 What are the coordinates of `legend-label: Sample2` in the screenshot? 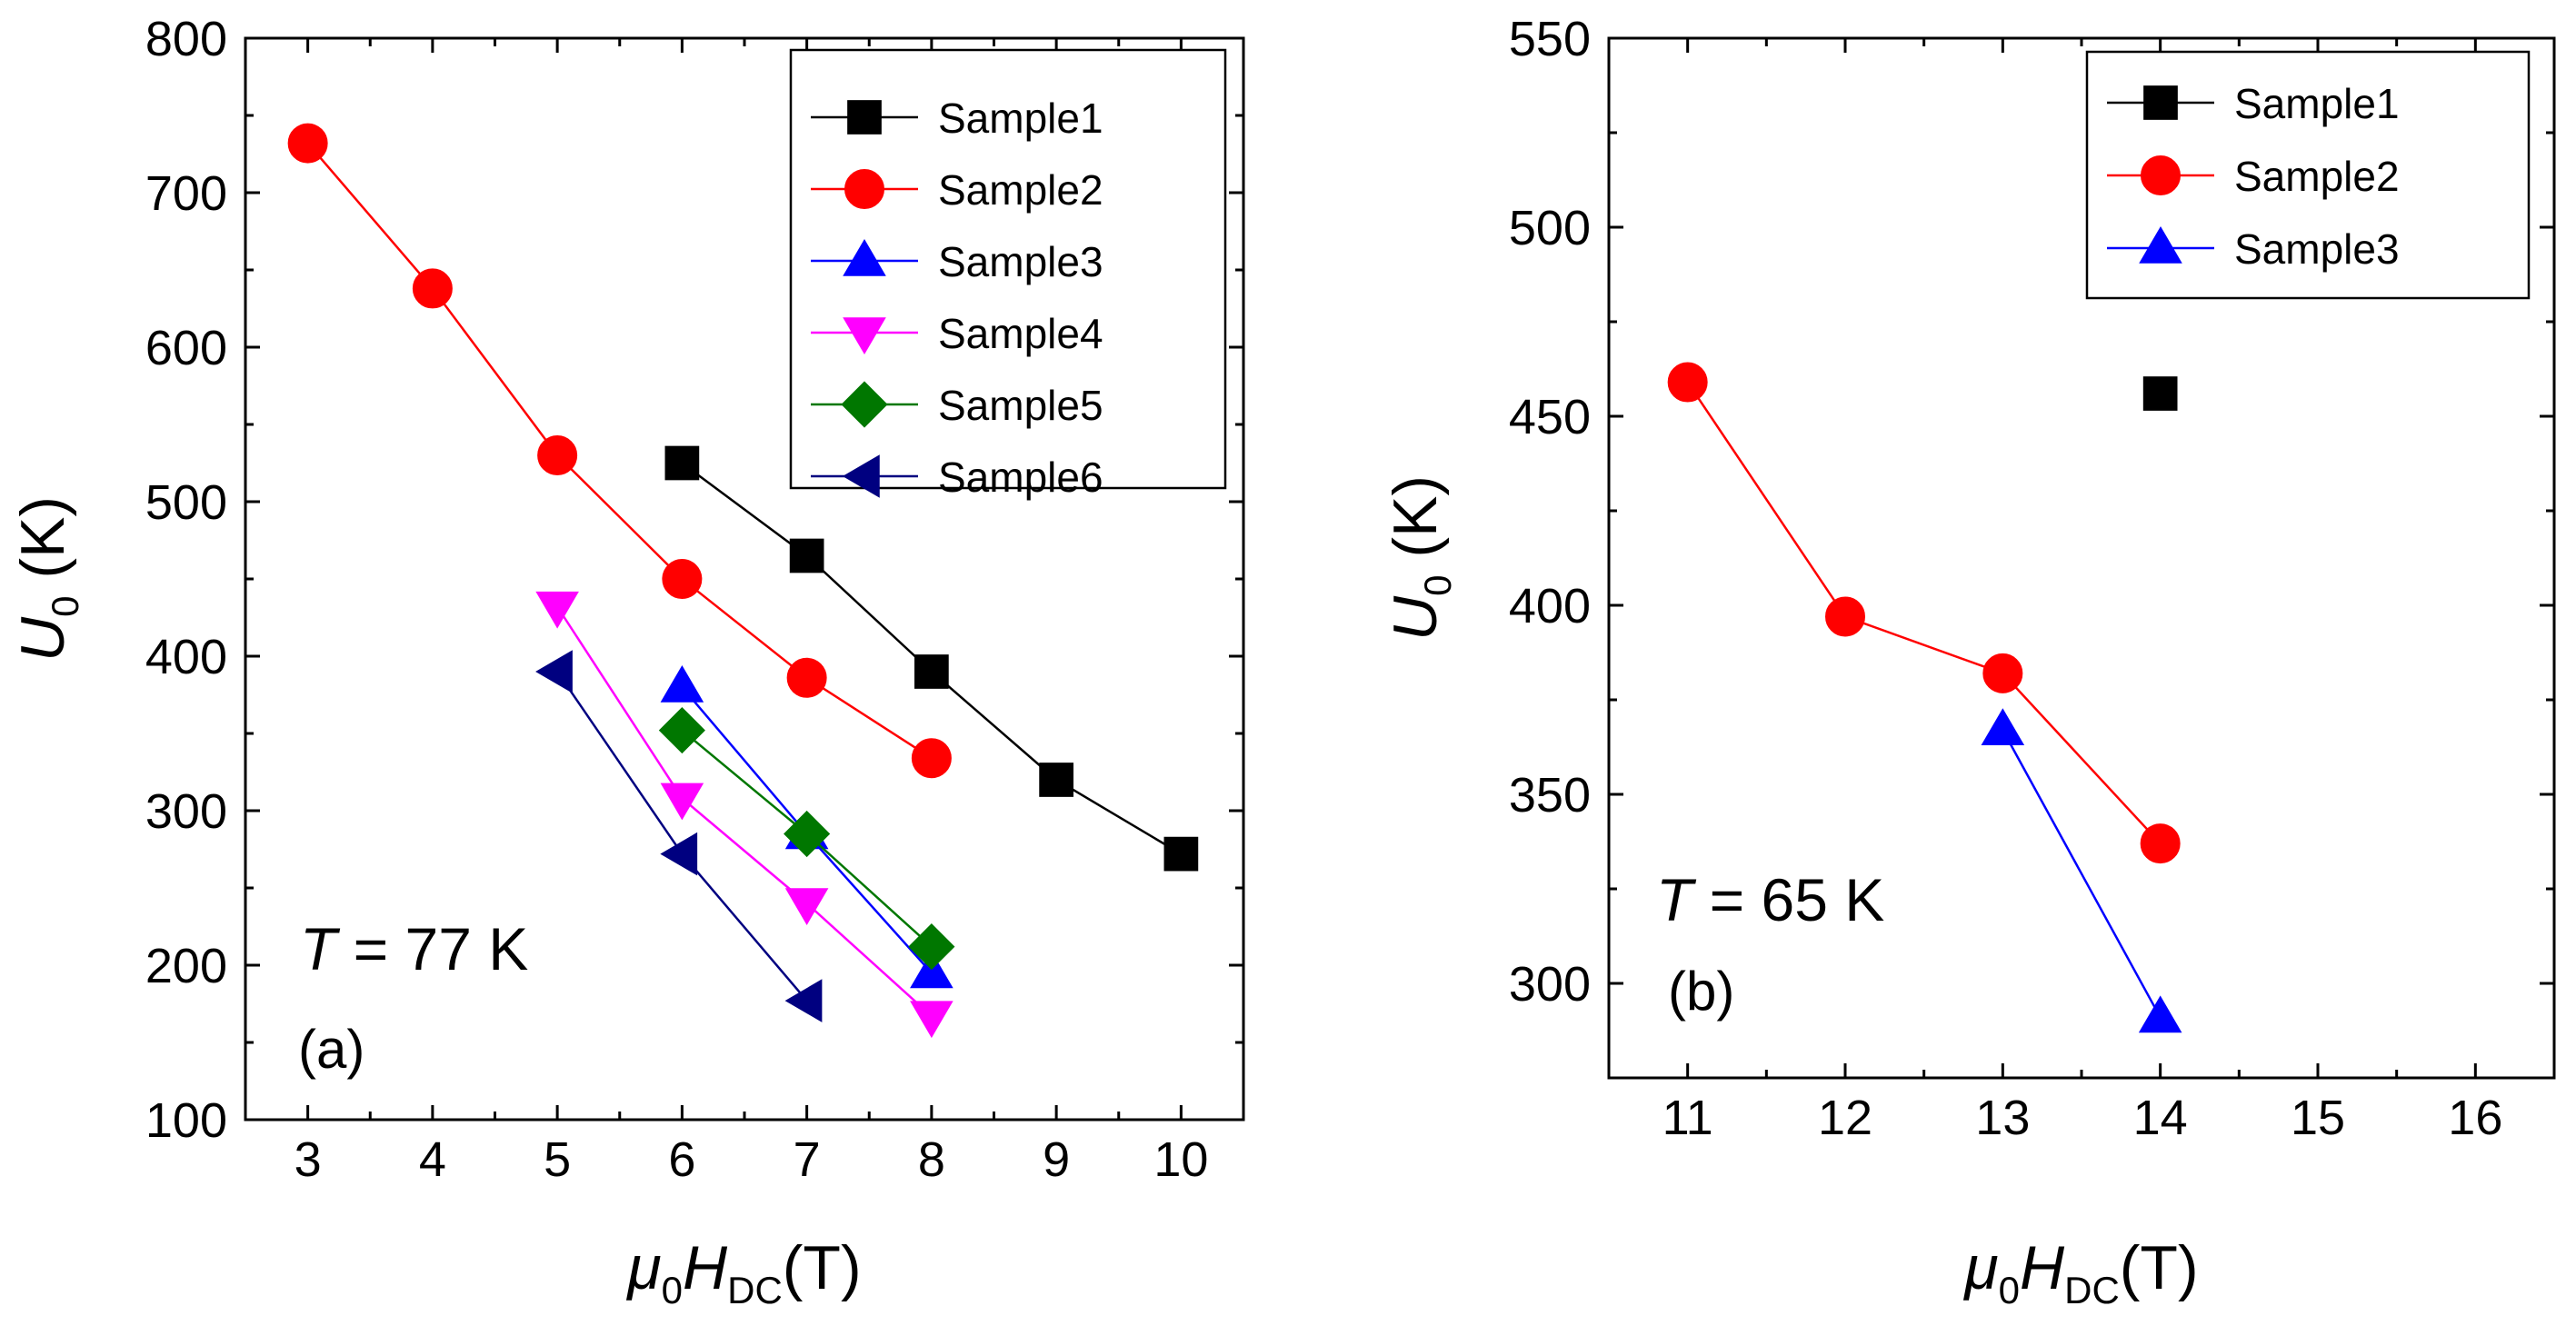 It's located at (1021, 190).